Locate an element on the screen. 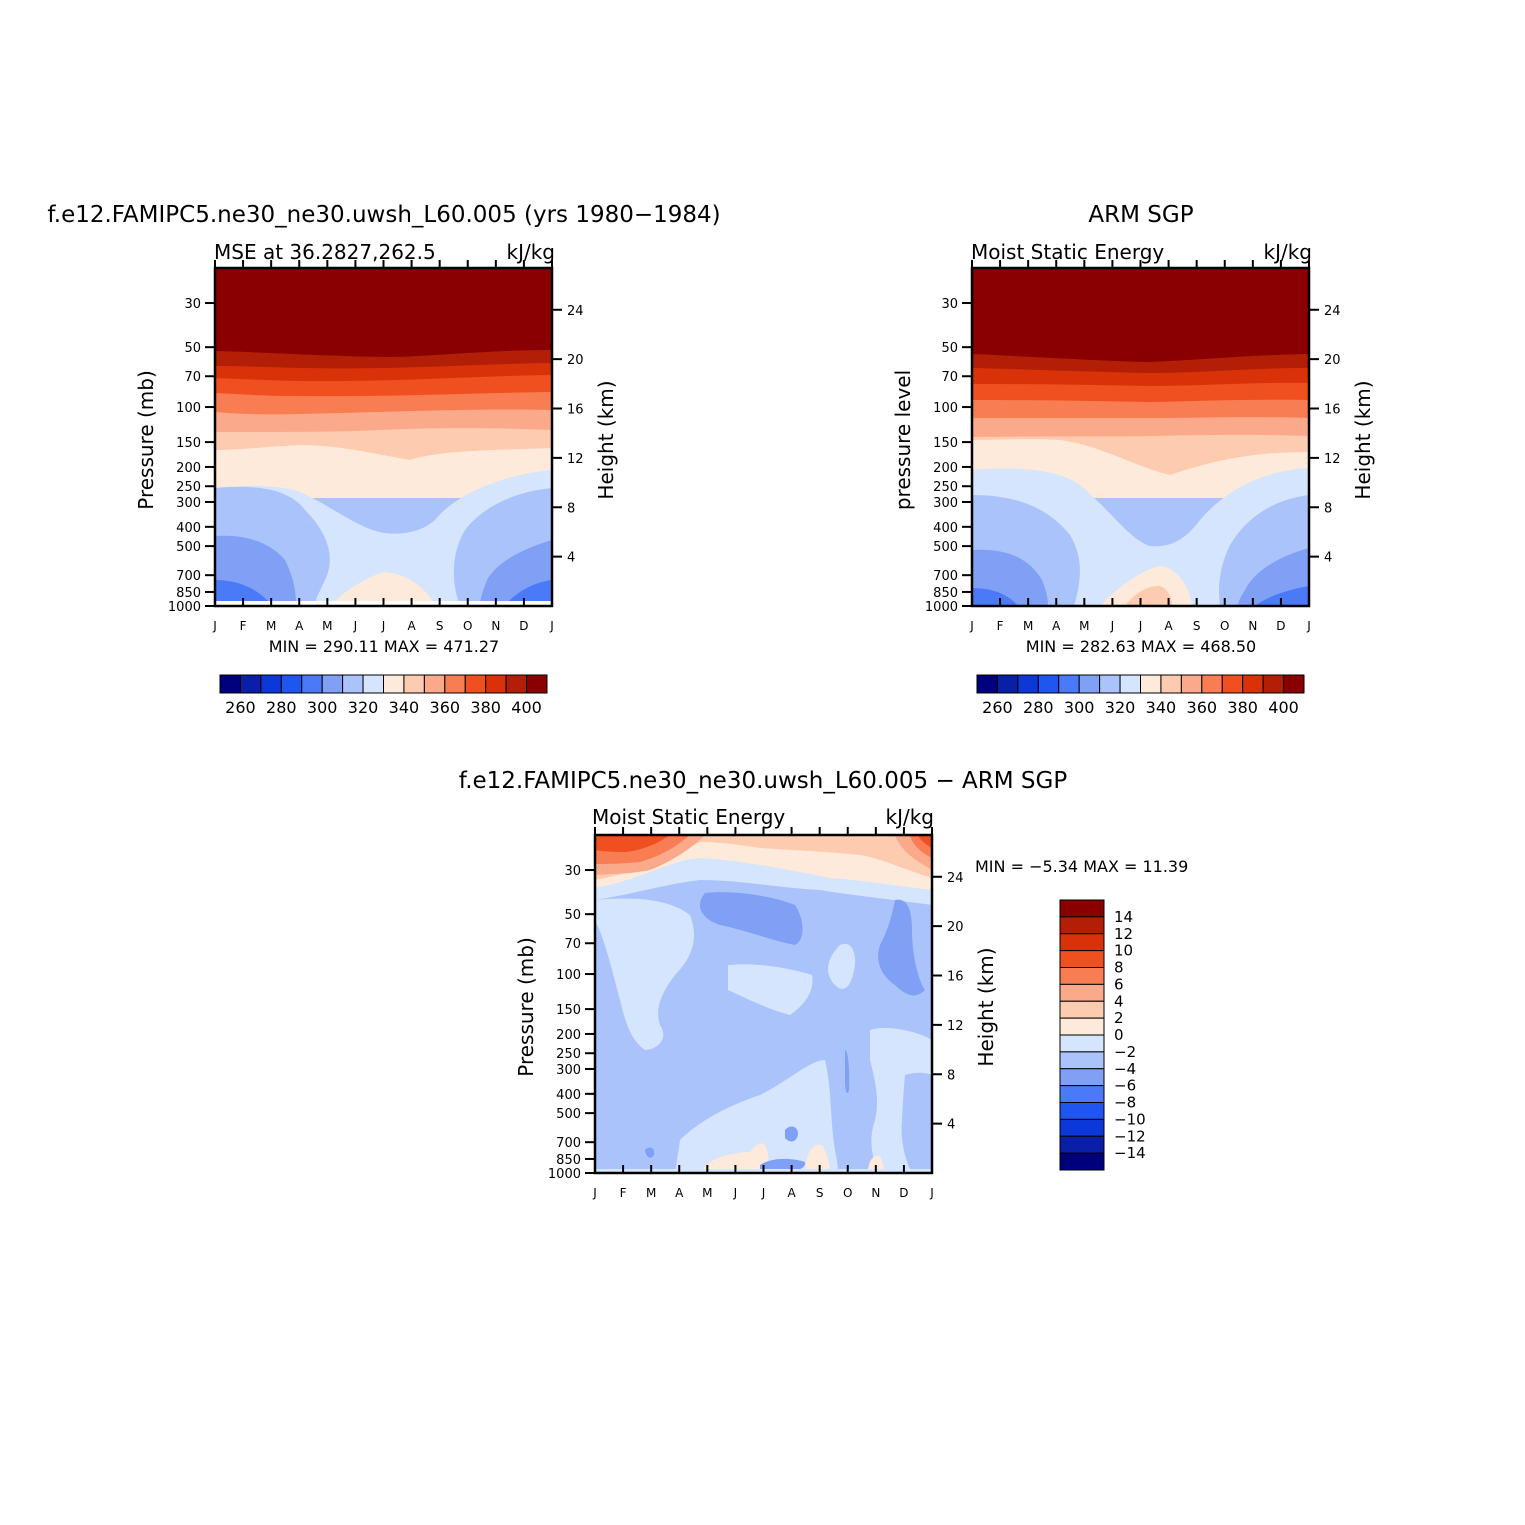  colorbar-label: 400 is located at coordinates (1283, 707).